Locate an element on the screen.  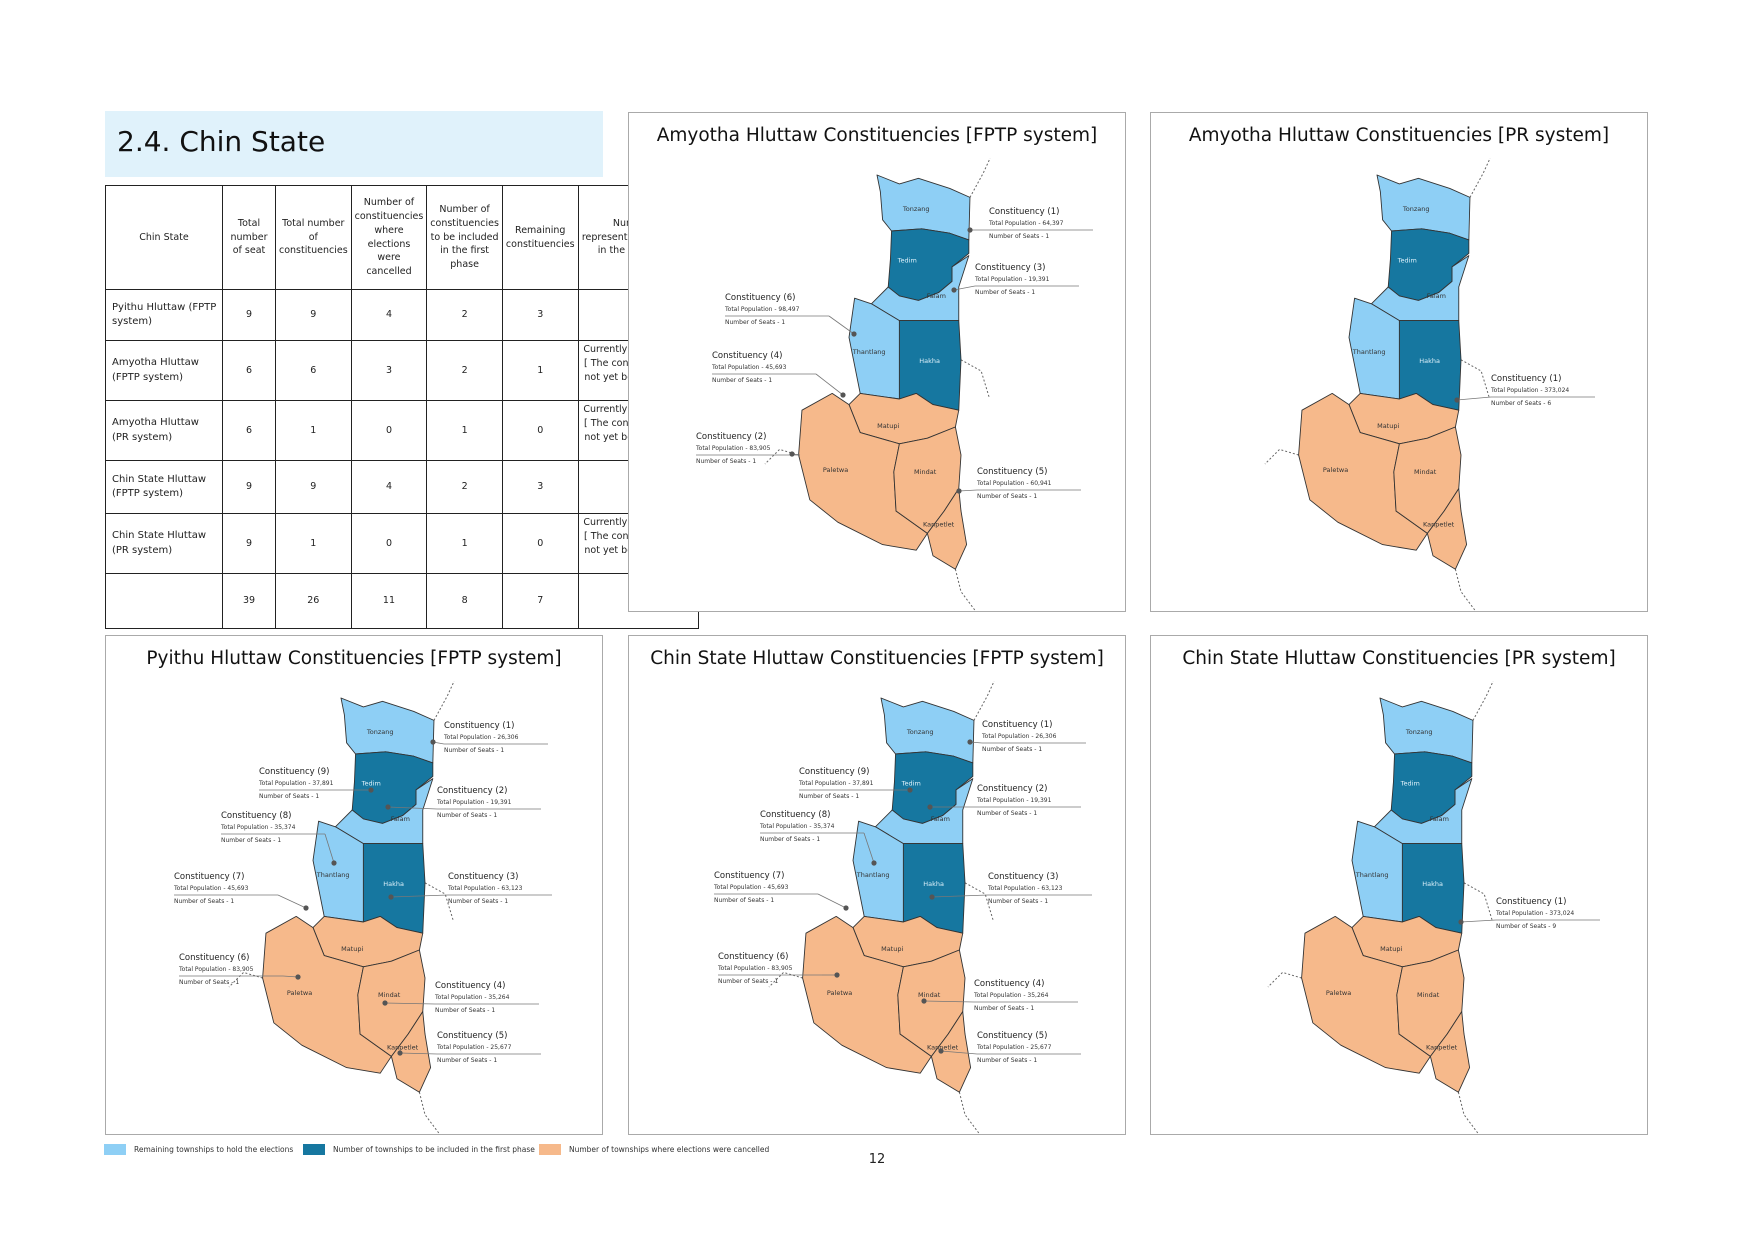
constituency-population: Total Population - 83,905 is located at coordinates (733, 448).